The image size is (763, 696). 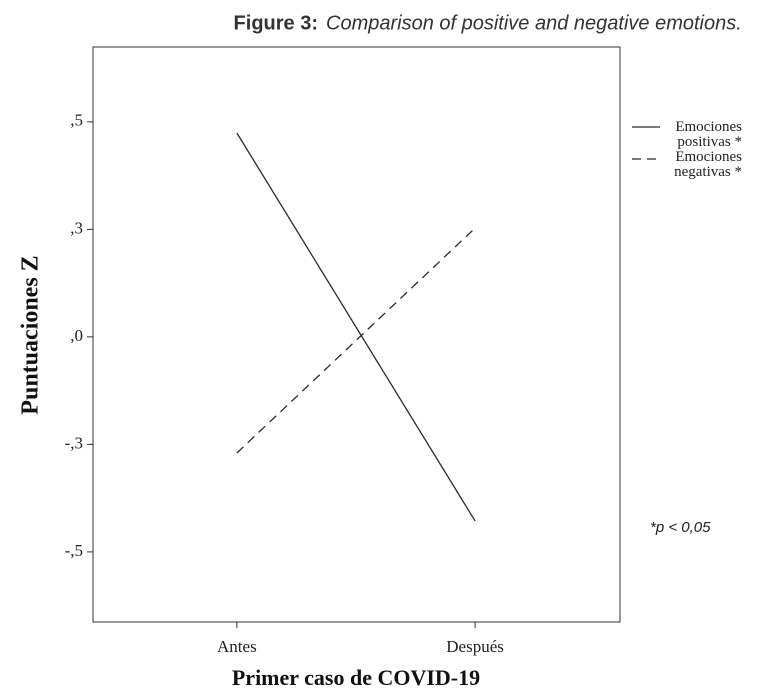 What do you see at coordinates (76, 120) in the screenshot?
I see `y-tick-label: ,5` at bounding box center [76, 120].